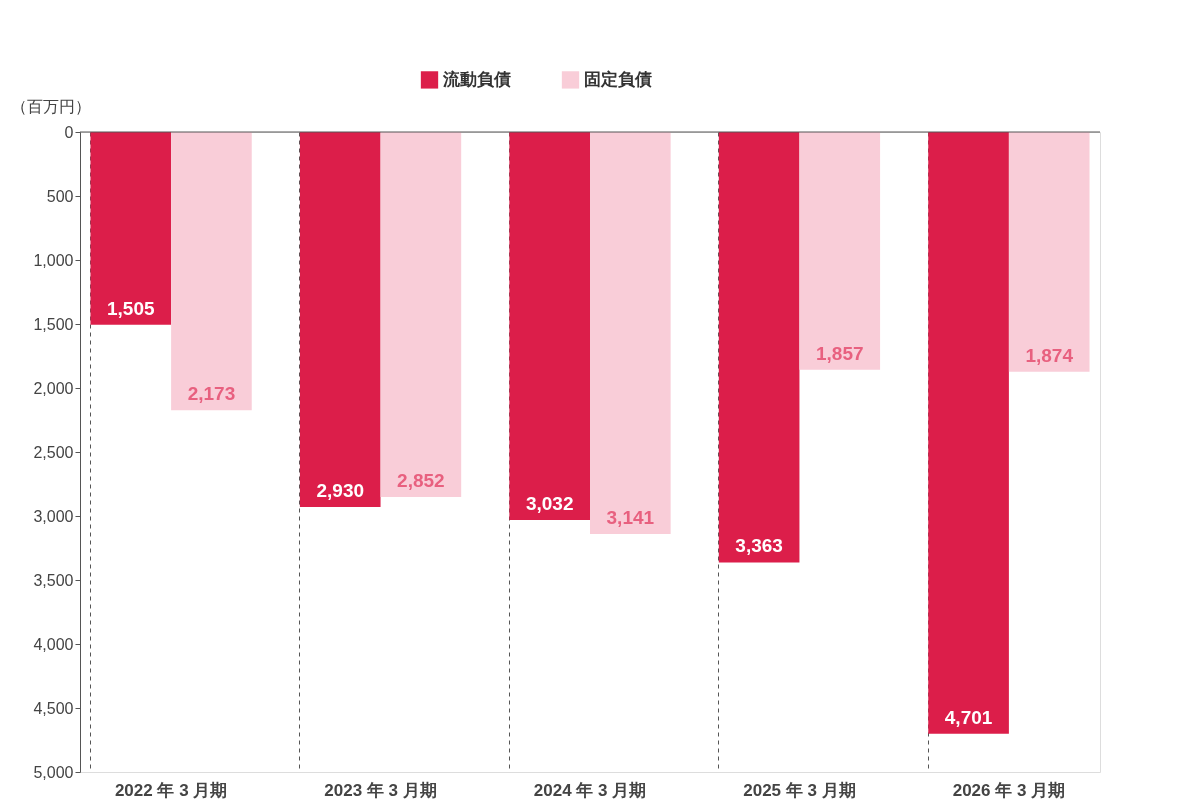  What do you see at coordinates (839, 353) in the screenshot?
I see `data-label: 1,857` at bounding box center [839, 353].